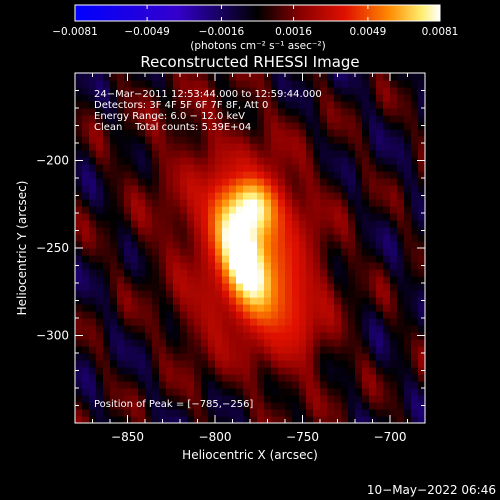  I want to click on colorbar-units-label: (photons cm⁻² s⁻¹ asec⁻²), so click(257, 46).